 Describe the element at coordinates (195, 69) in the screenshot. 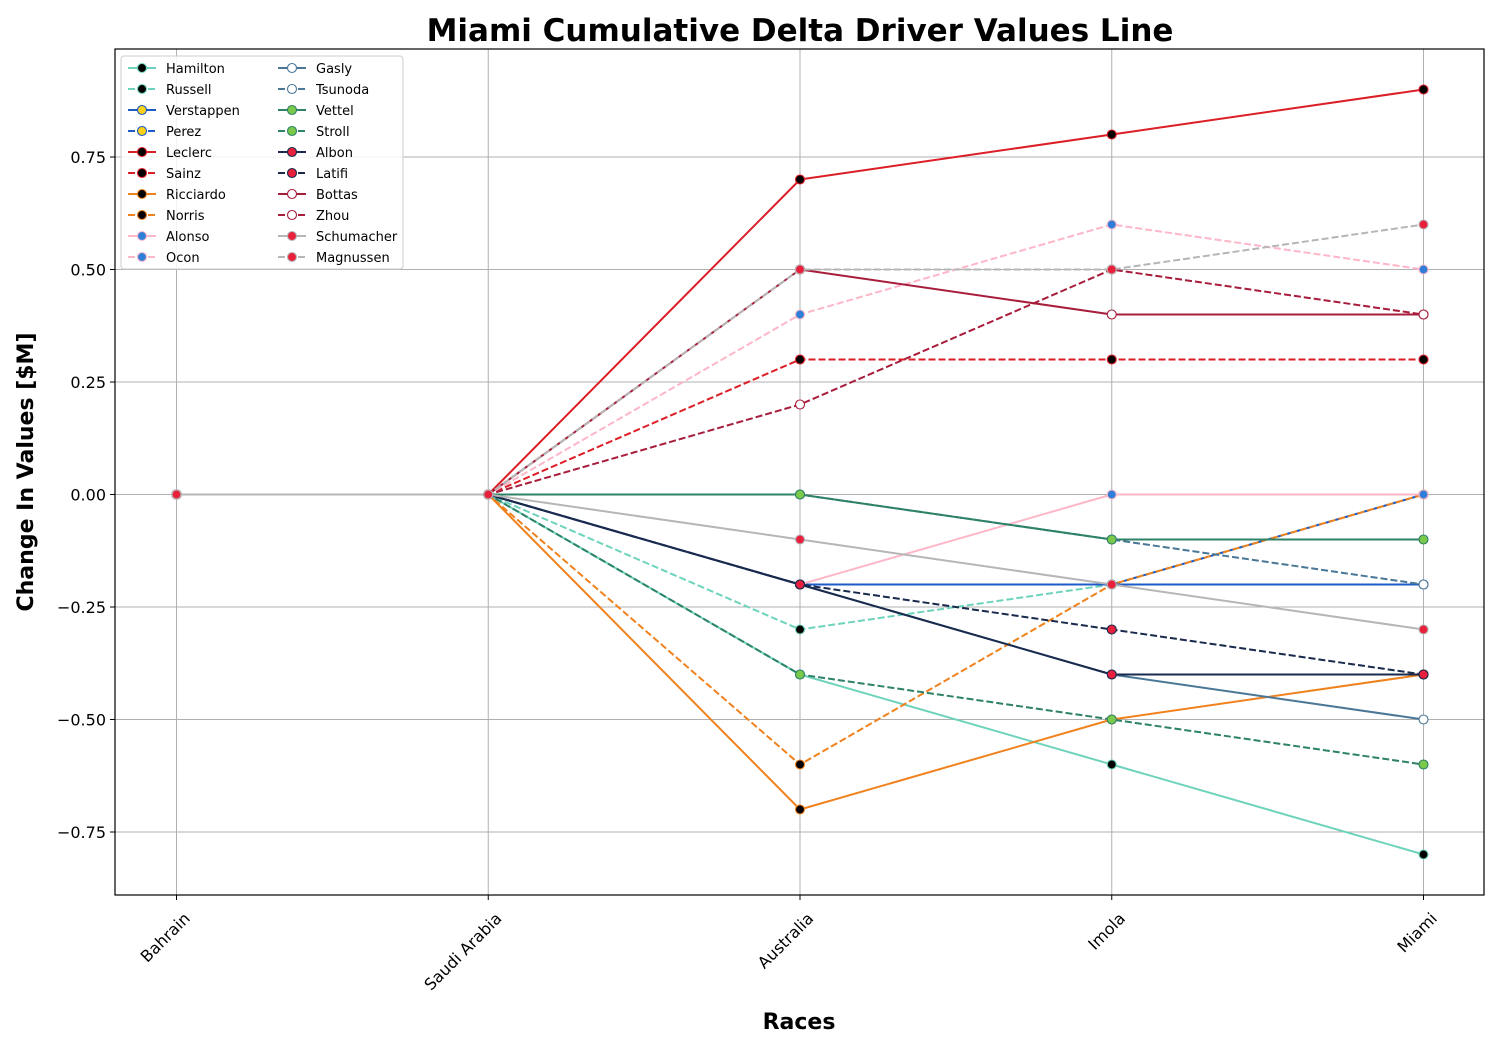

I see `legend-label: Hamilton` at that location.